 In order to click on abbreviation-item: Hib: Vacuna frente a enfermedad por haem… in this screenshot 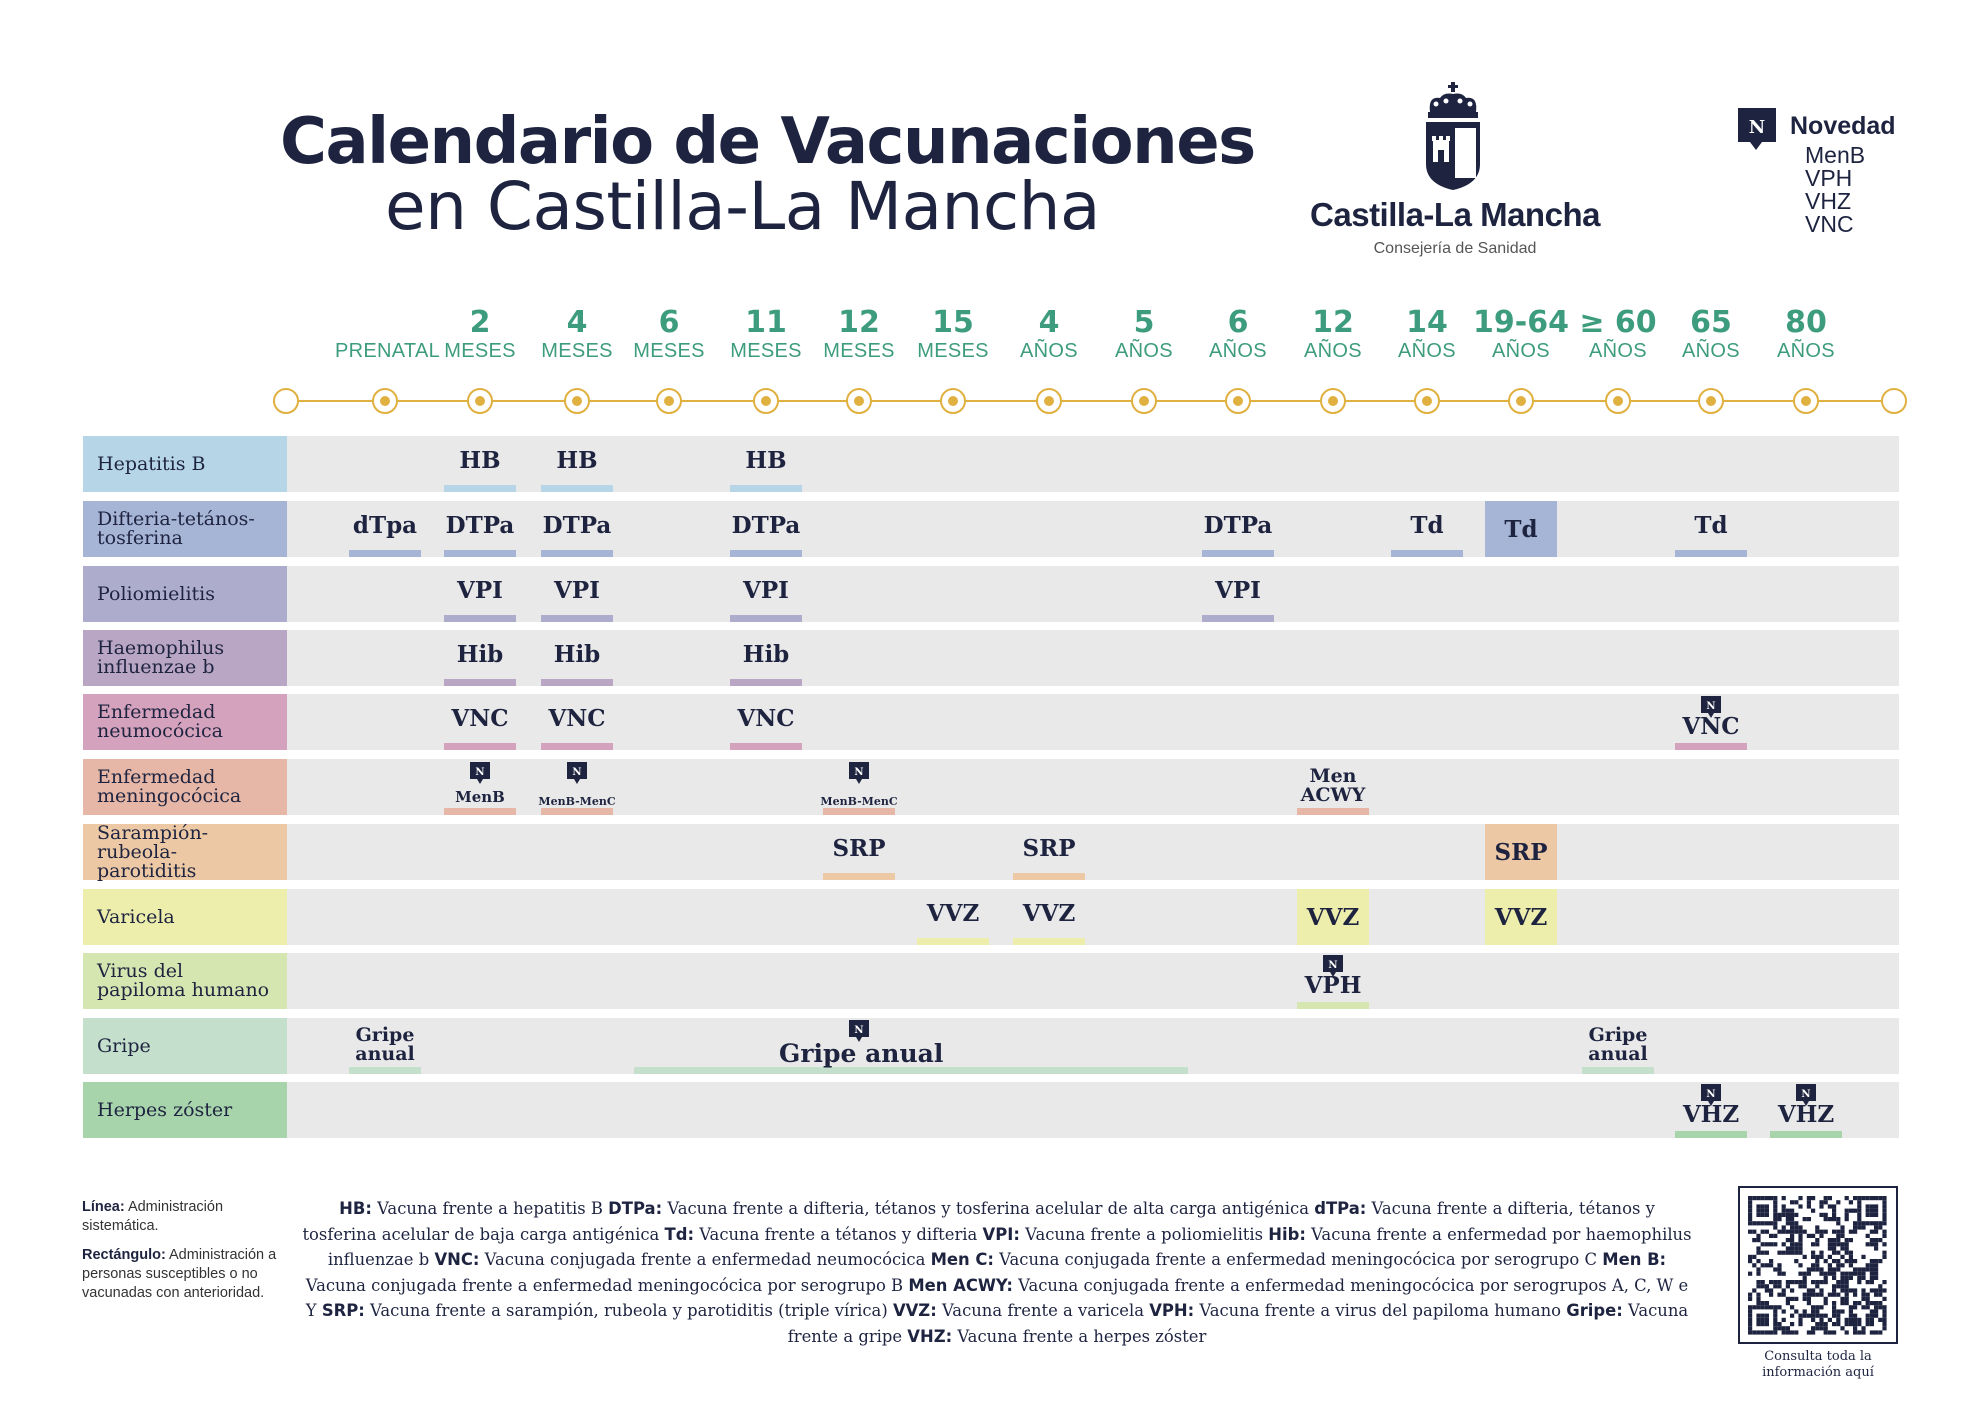, I will do `click(1010, 1247)`.